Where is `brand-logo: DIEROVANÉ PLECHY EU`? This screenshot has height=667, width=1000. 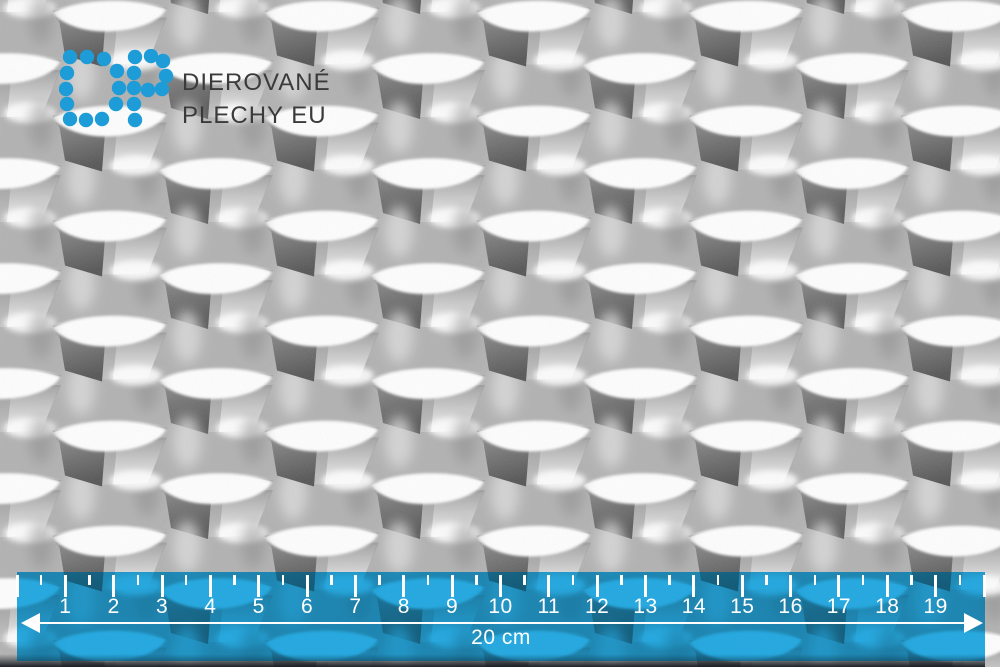
brand-logo: DIEROVANÉ PLECHY EU is located at coordinates (194, 90).